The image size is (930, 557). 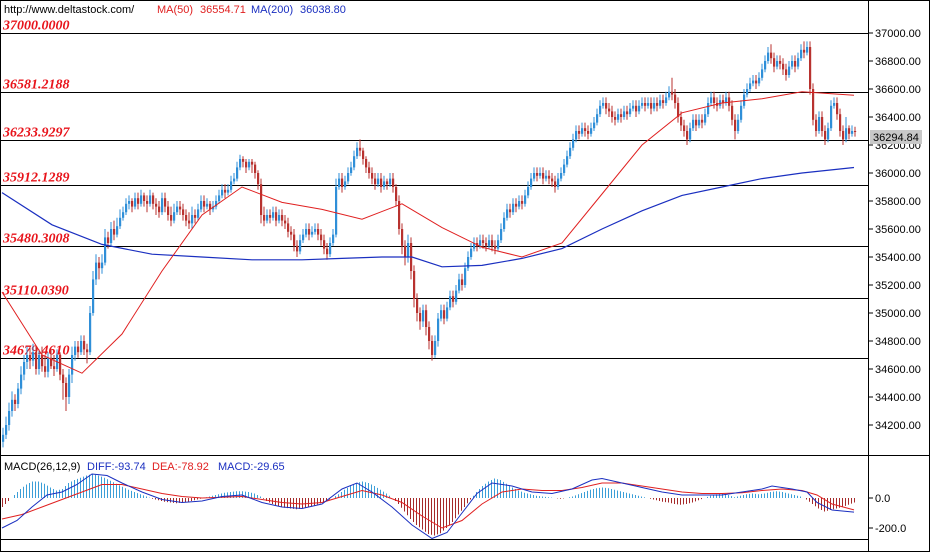 I want to click on ma50-label: MA(50), so click(x=175, y=10).